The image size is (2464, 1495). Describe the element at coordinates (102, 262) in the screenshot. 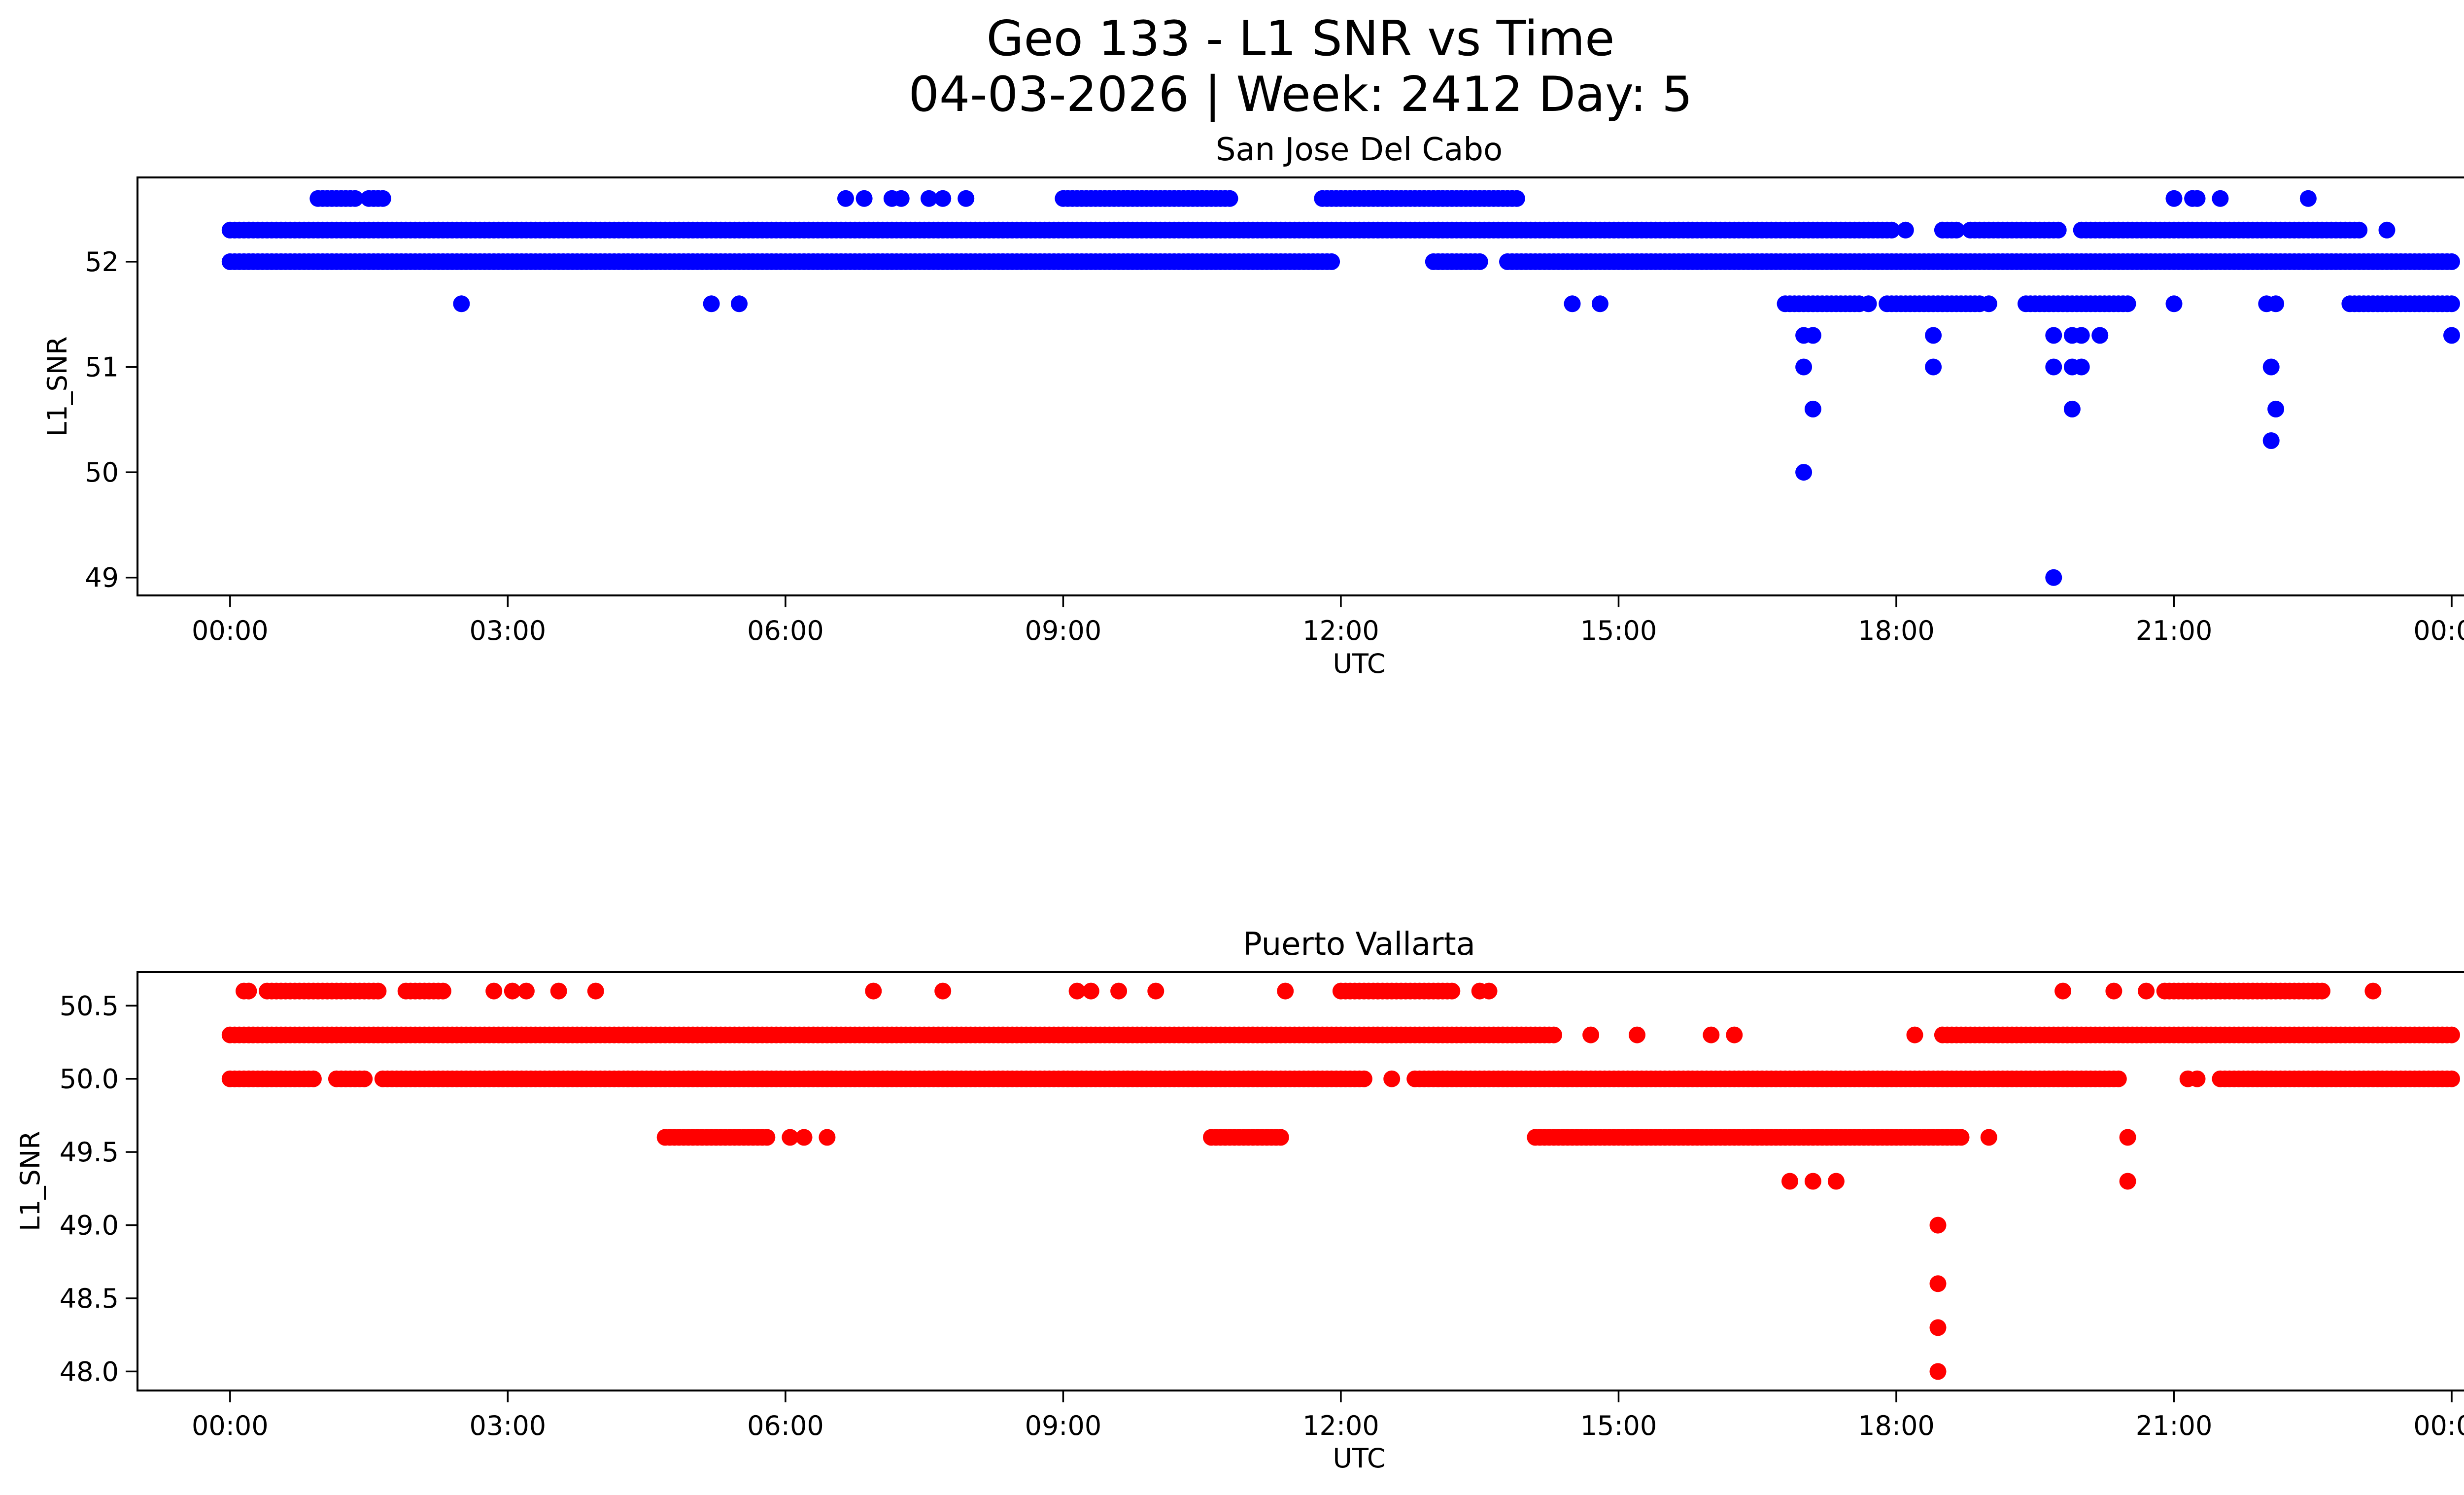

I see `y-tick-label: 52` at that location.